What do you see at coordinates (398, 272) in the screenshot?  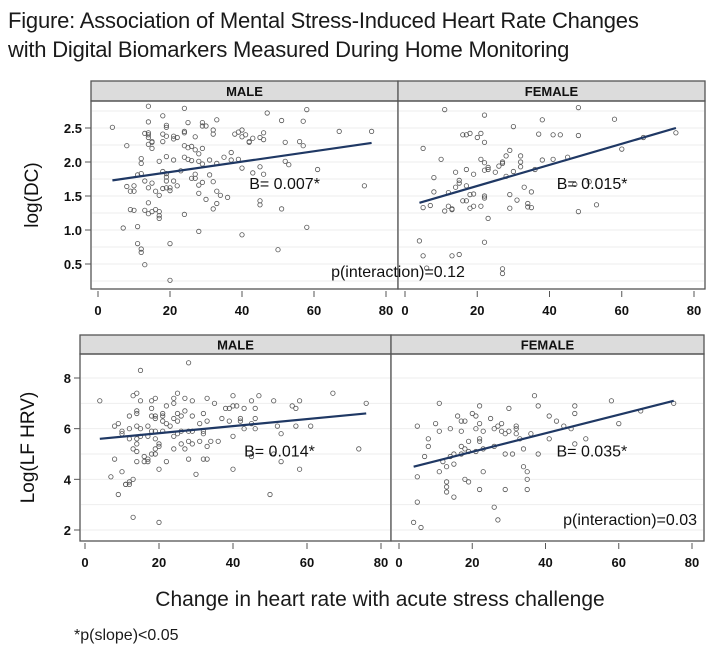 I see `interaction-p-value: p(interaction)=0.12` at bounding box center [398, 272].